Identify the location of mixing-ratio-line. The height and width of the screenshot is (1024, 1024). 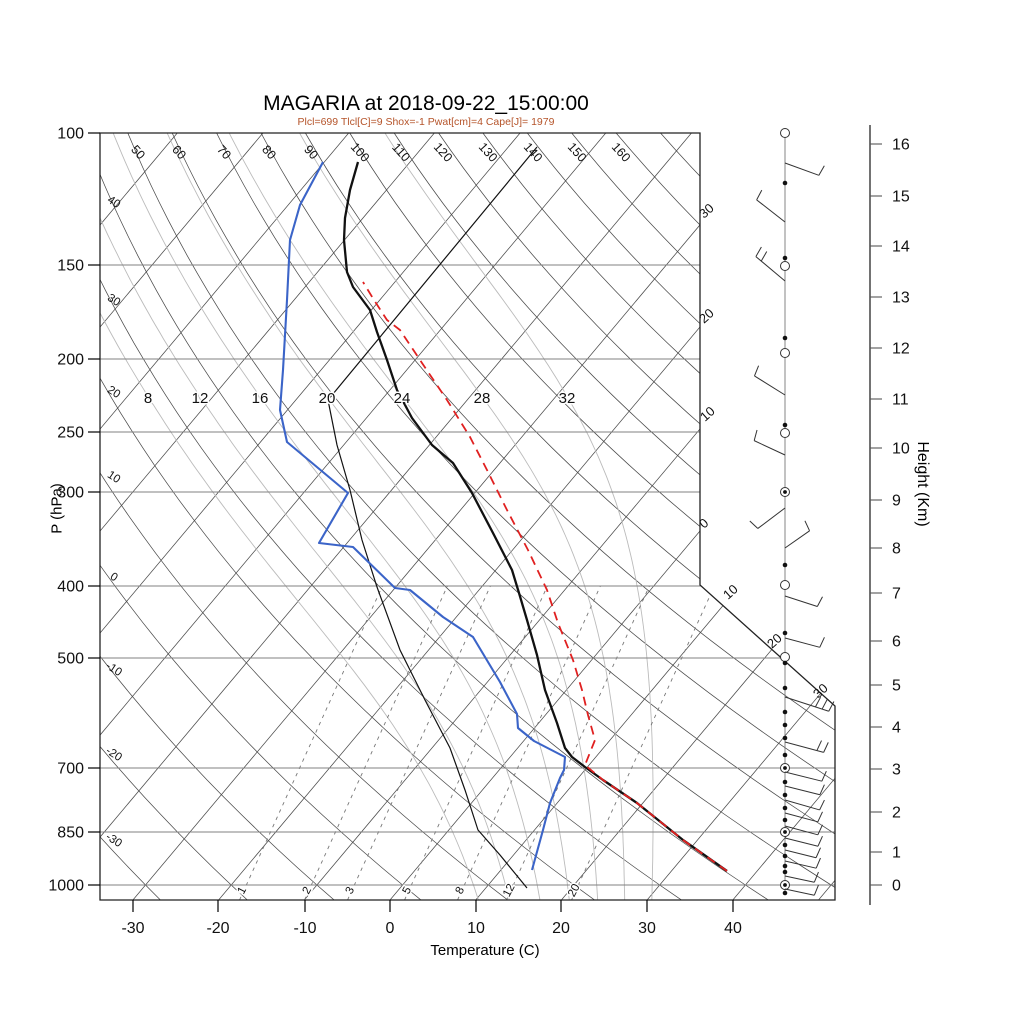
(419, 742).